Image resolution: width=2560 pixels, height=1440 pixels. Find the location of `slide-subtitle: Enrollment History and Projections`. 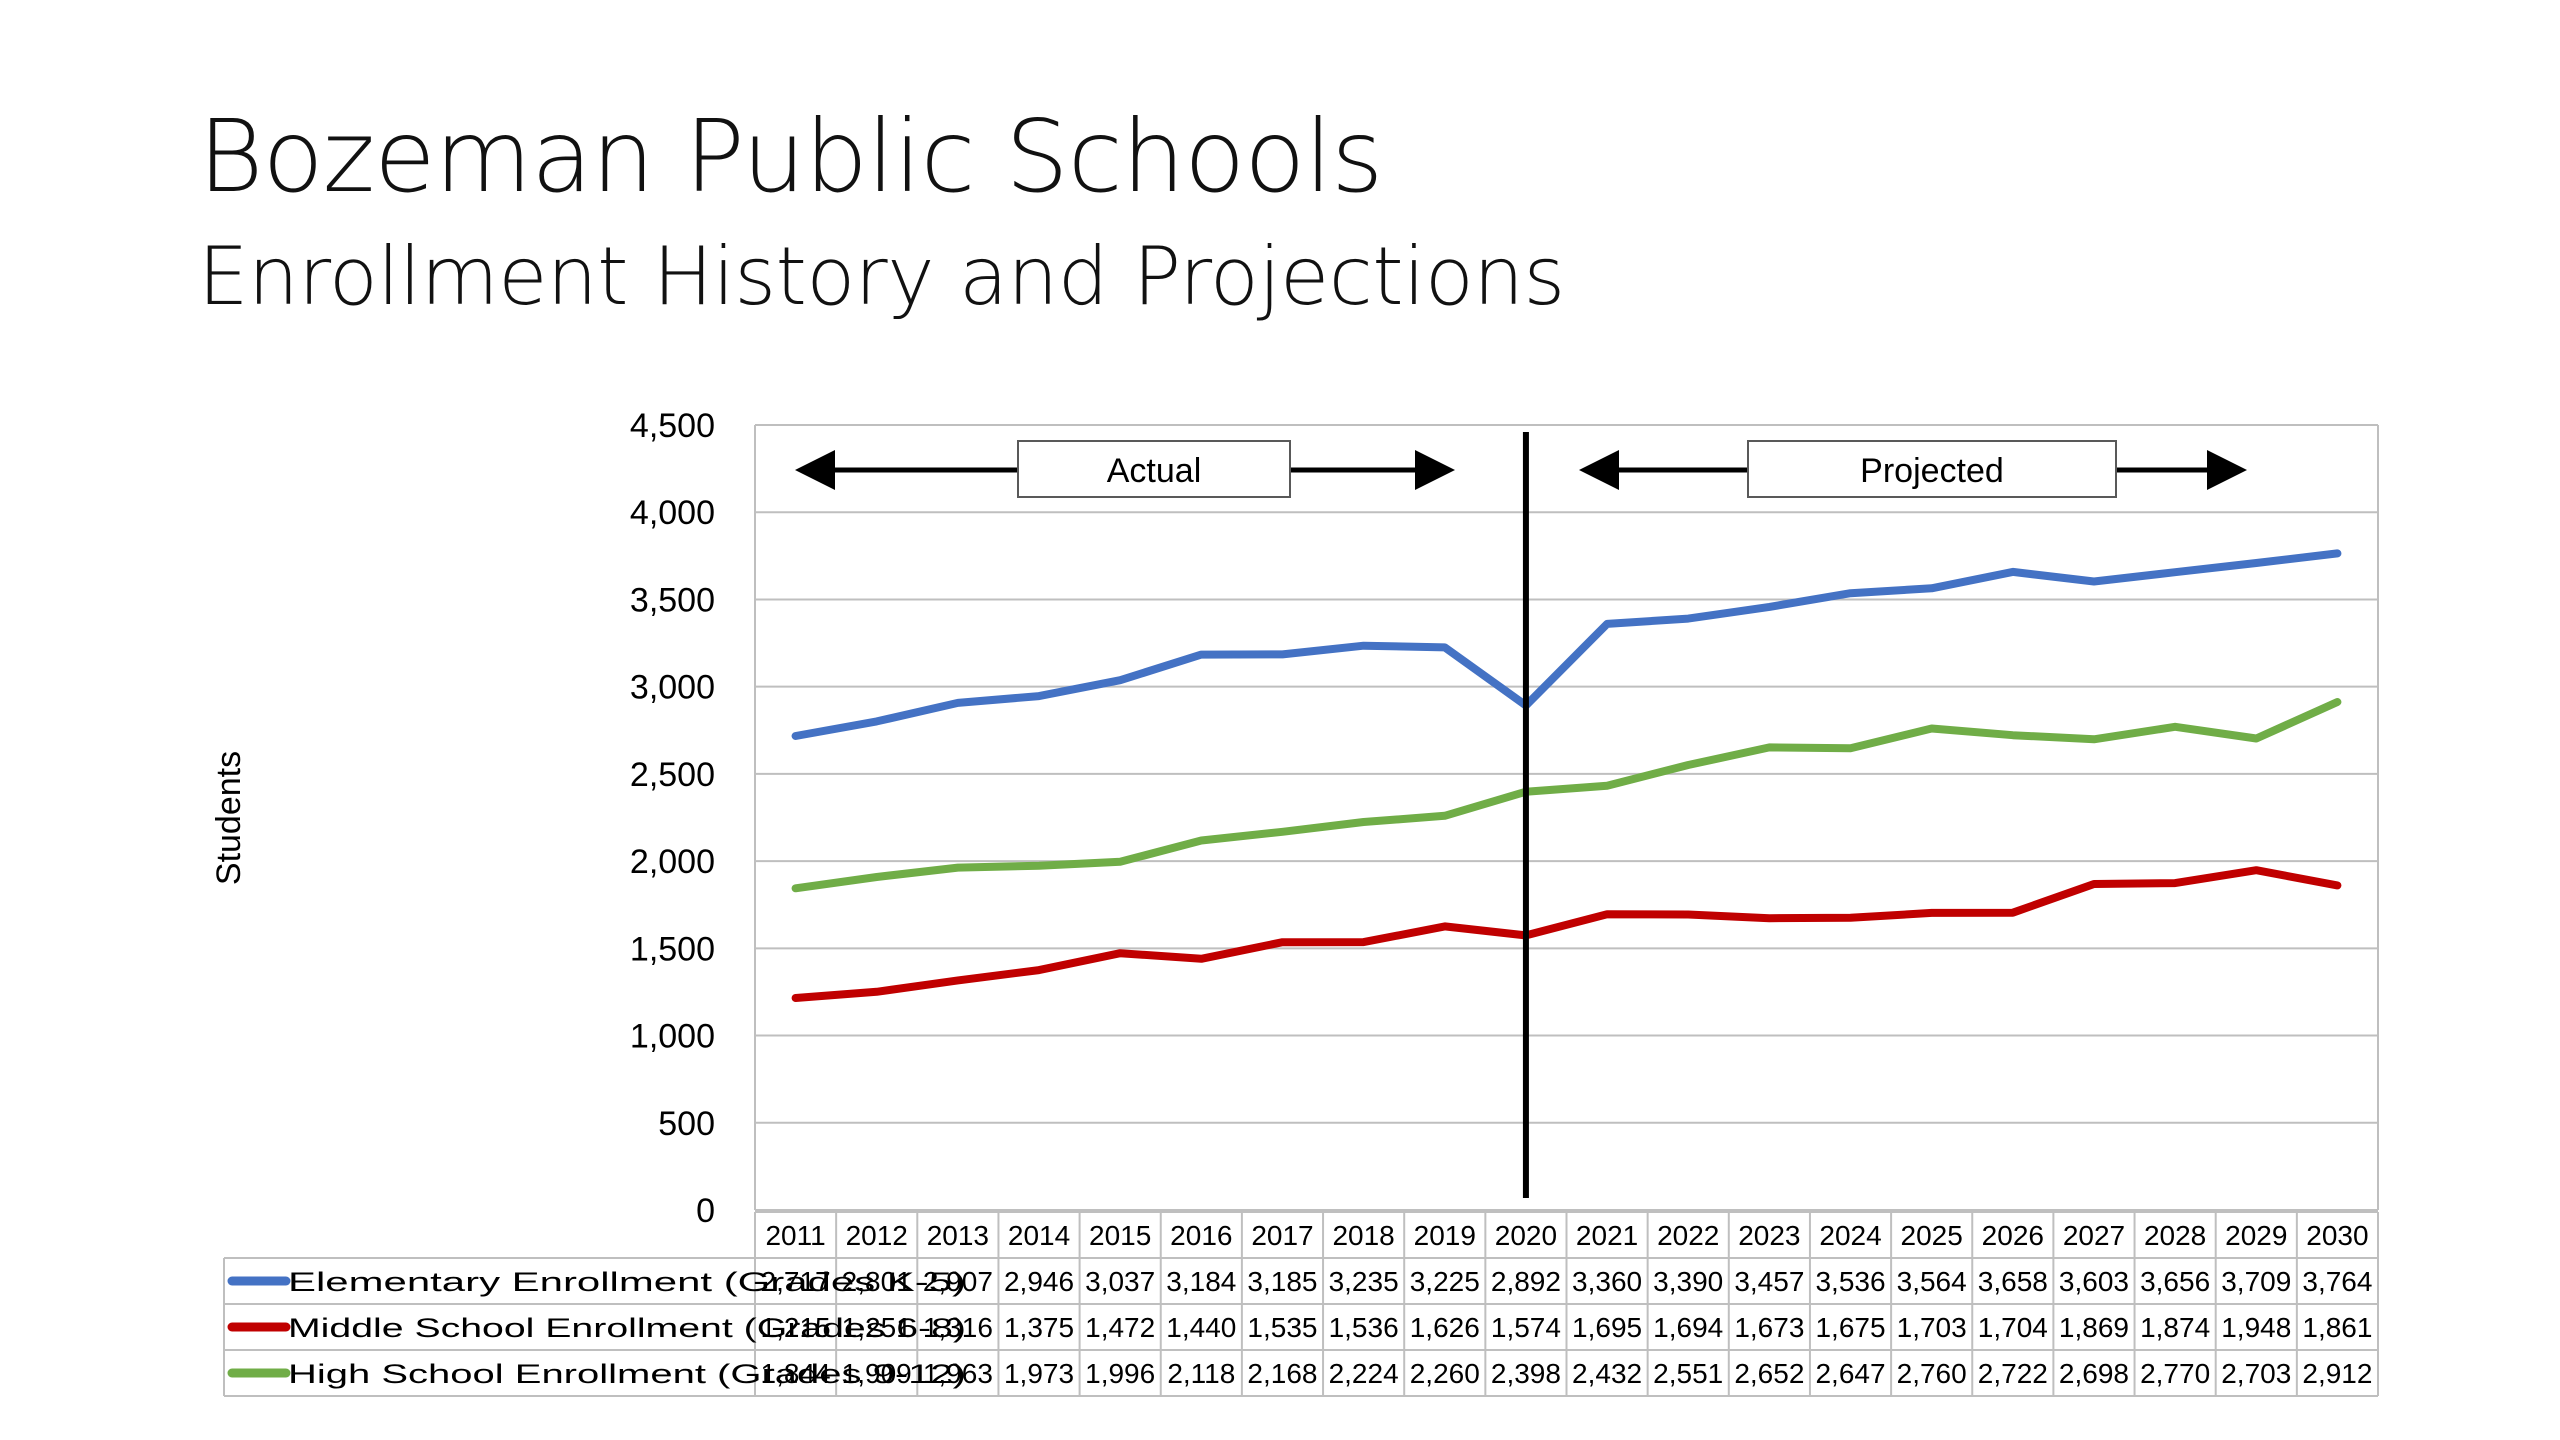

slide-subtitle: Enrollment History and Projections is located at coordinates (881, 276).